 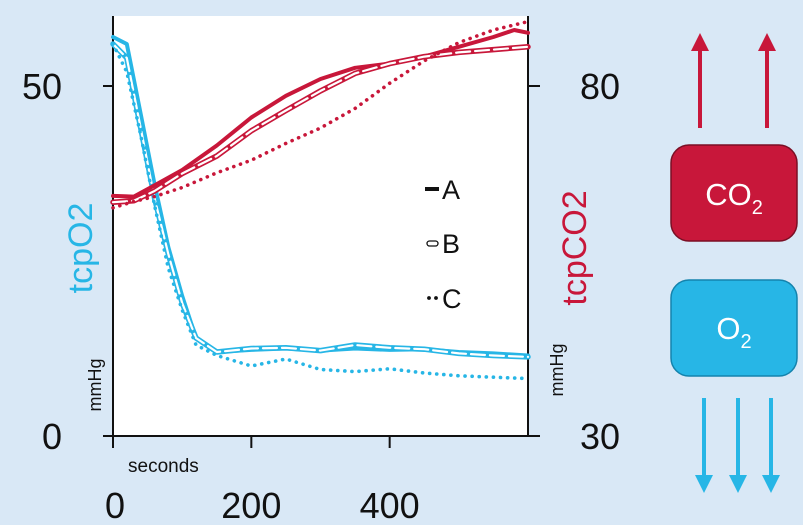 I want to click on o2-subscript: 2, so click(x=746, y=342).